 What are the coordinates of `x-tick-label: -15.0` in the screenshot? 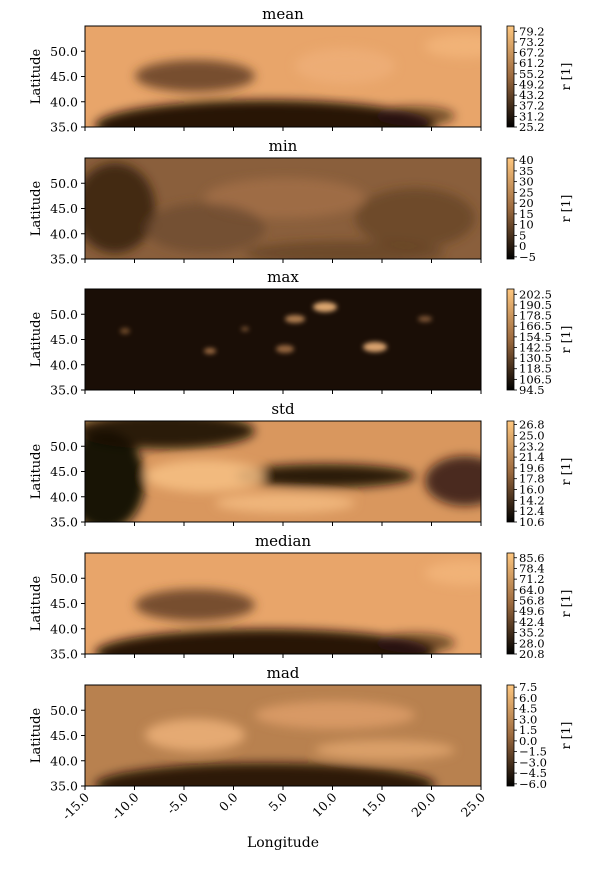 It's located at (75, 805).